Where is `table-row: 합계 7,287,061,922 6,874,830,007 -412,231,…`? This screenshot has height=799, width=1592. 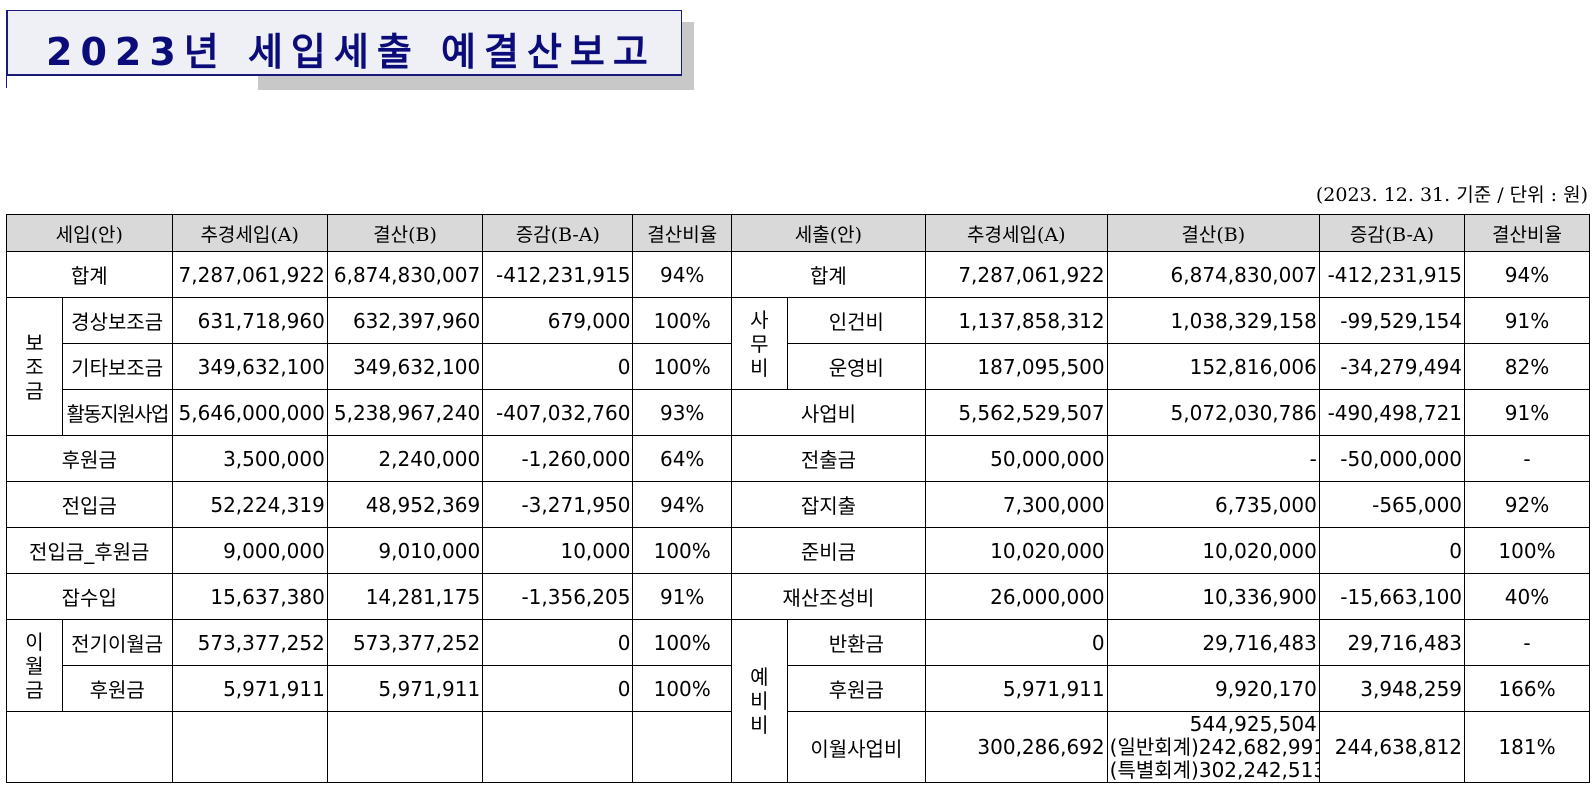
table-row: 합계 7,287,061,922 6,874,830,007 -412,231,… is located at coordinates (798, 274).